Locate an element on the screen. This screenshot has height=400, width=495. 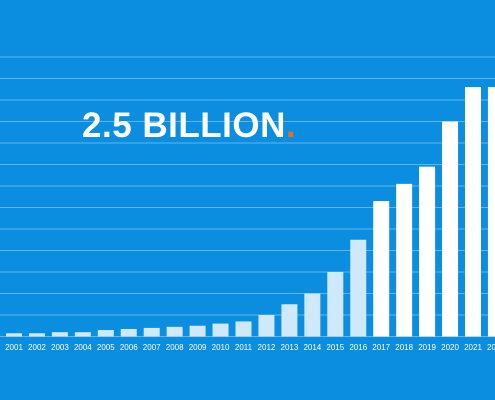
x-tick-label: 2008 is located at coordinates (175, 347).